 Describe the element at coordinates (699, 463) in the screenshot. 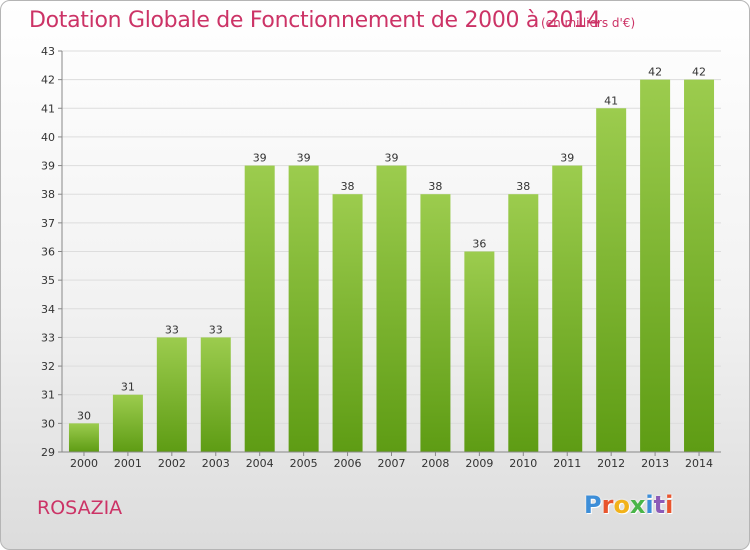

I see `x-tick-label: 2014` at that location.